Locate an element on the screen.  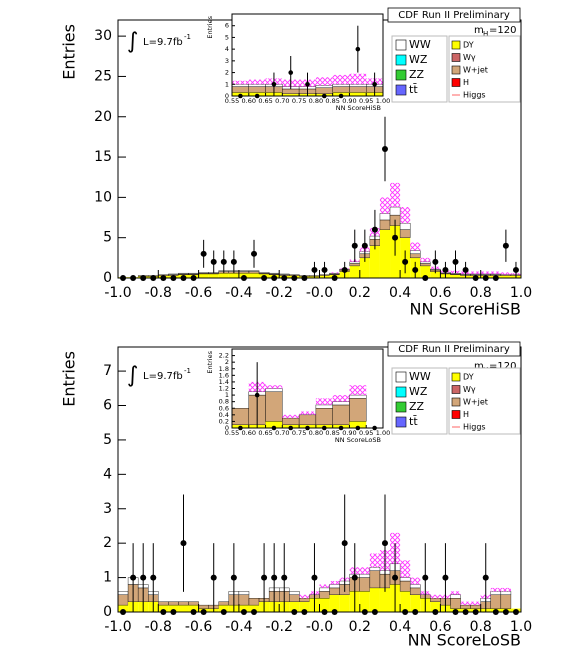
title-box is located at coordinates (454, 15).